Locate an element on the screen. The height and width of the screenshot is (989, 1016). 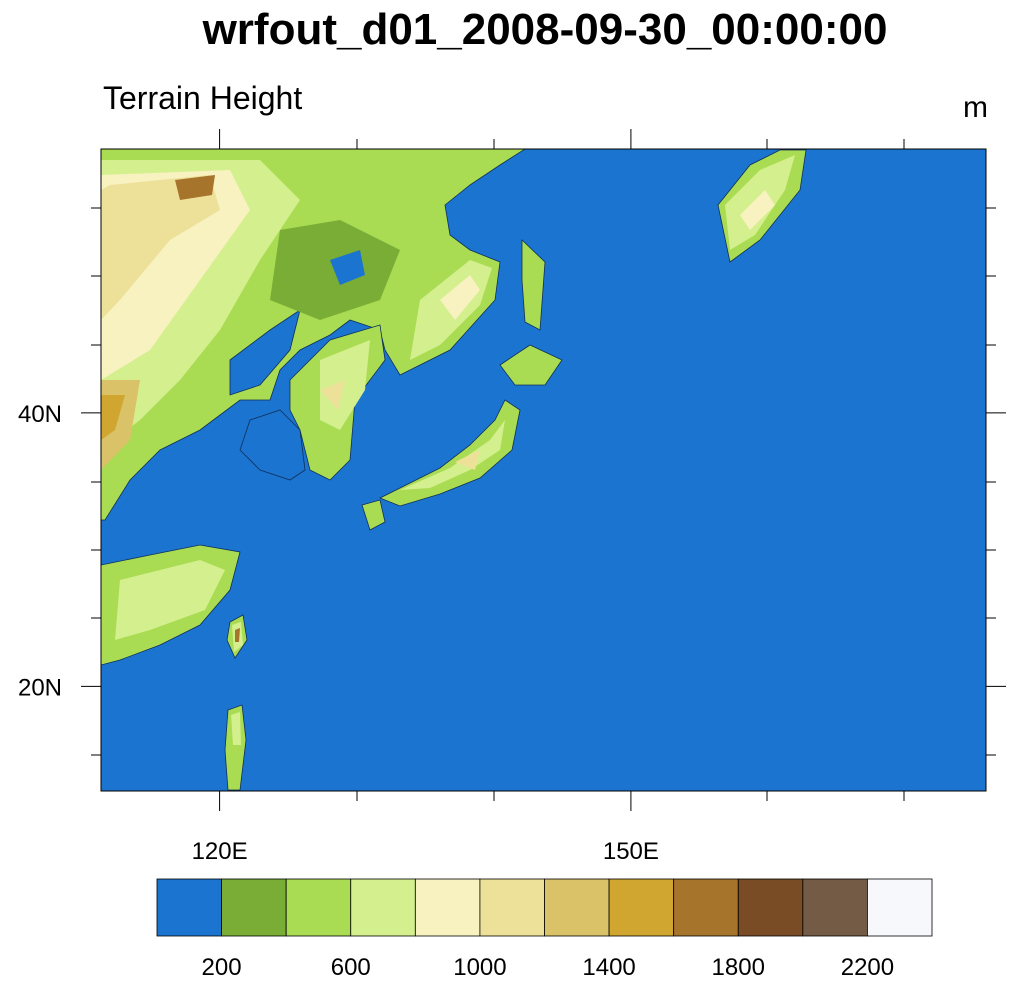
x-tick-label: 150E is located at coordinates (631, 851).